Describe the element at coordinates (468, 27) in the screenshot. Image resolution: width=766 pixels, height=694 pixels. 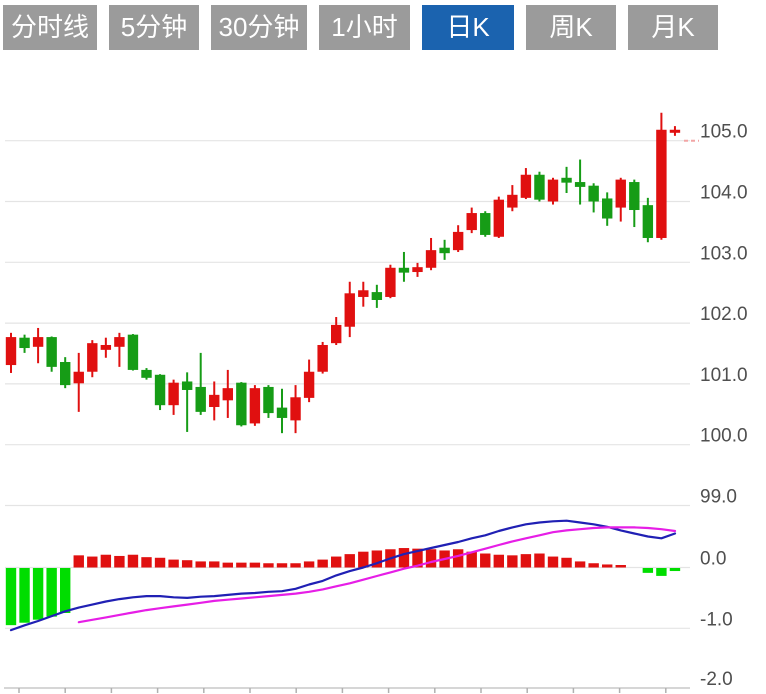
I see `tab-daily-k-active: 日K` at that location.